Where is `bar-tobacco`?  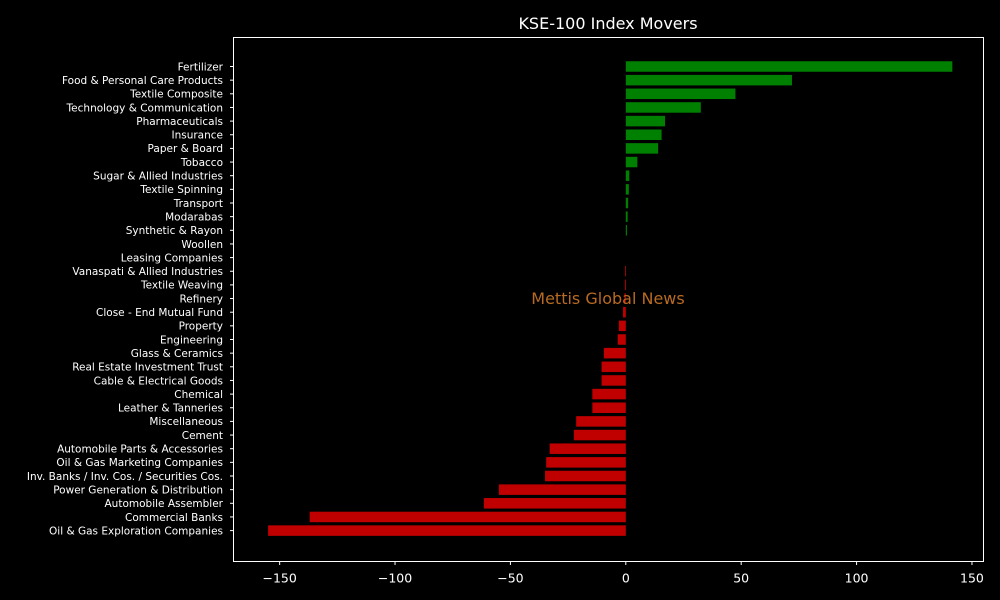 bar-tobacco is located at coordinates (631, 162).